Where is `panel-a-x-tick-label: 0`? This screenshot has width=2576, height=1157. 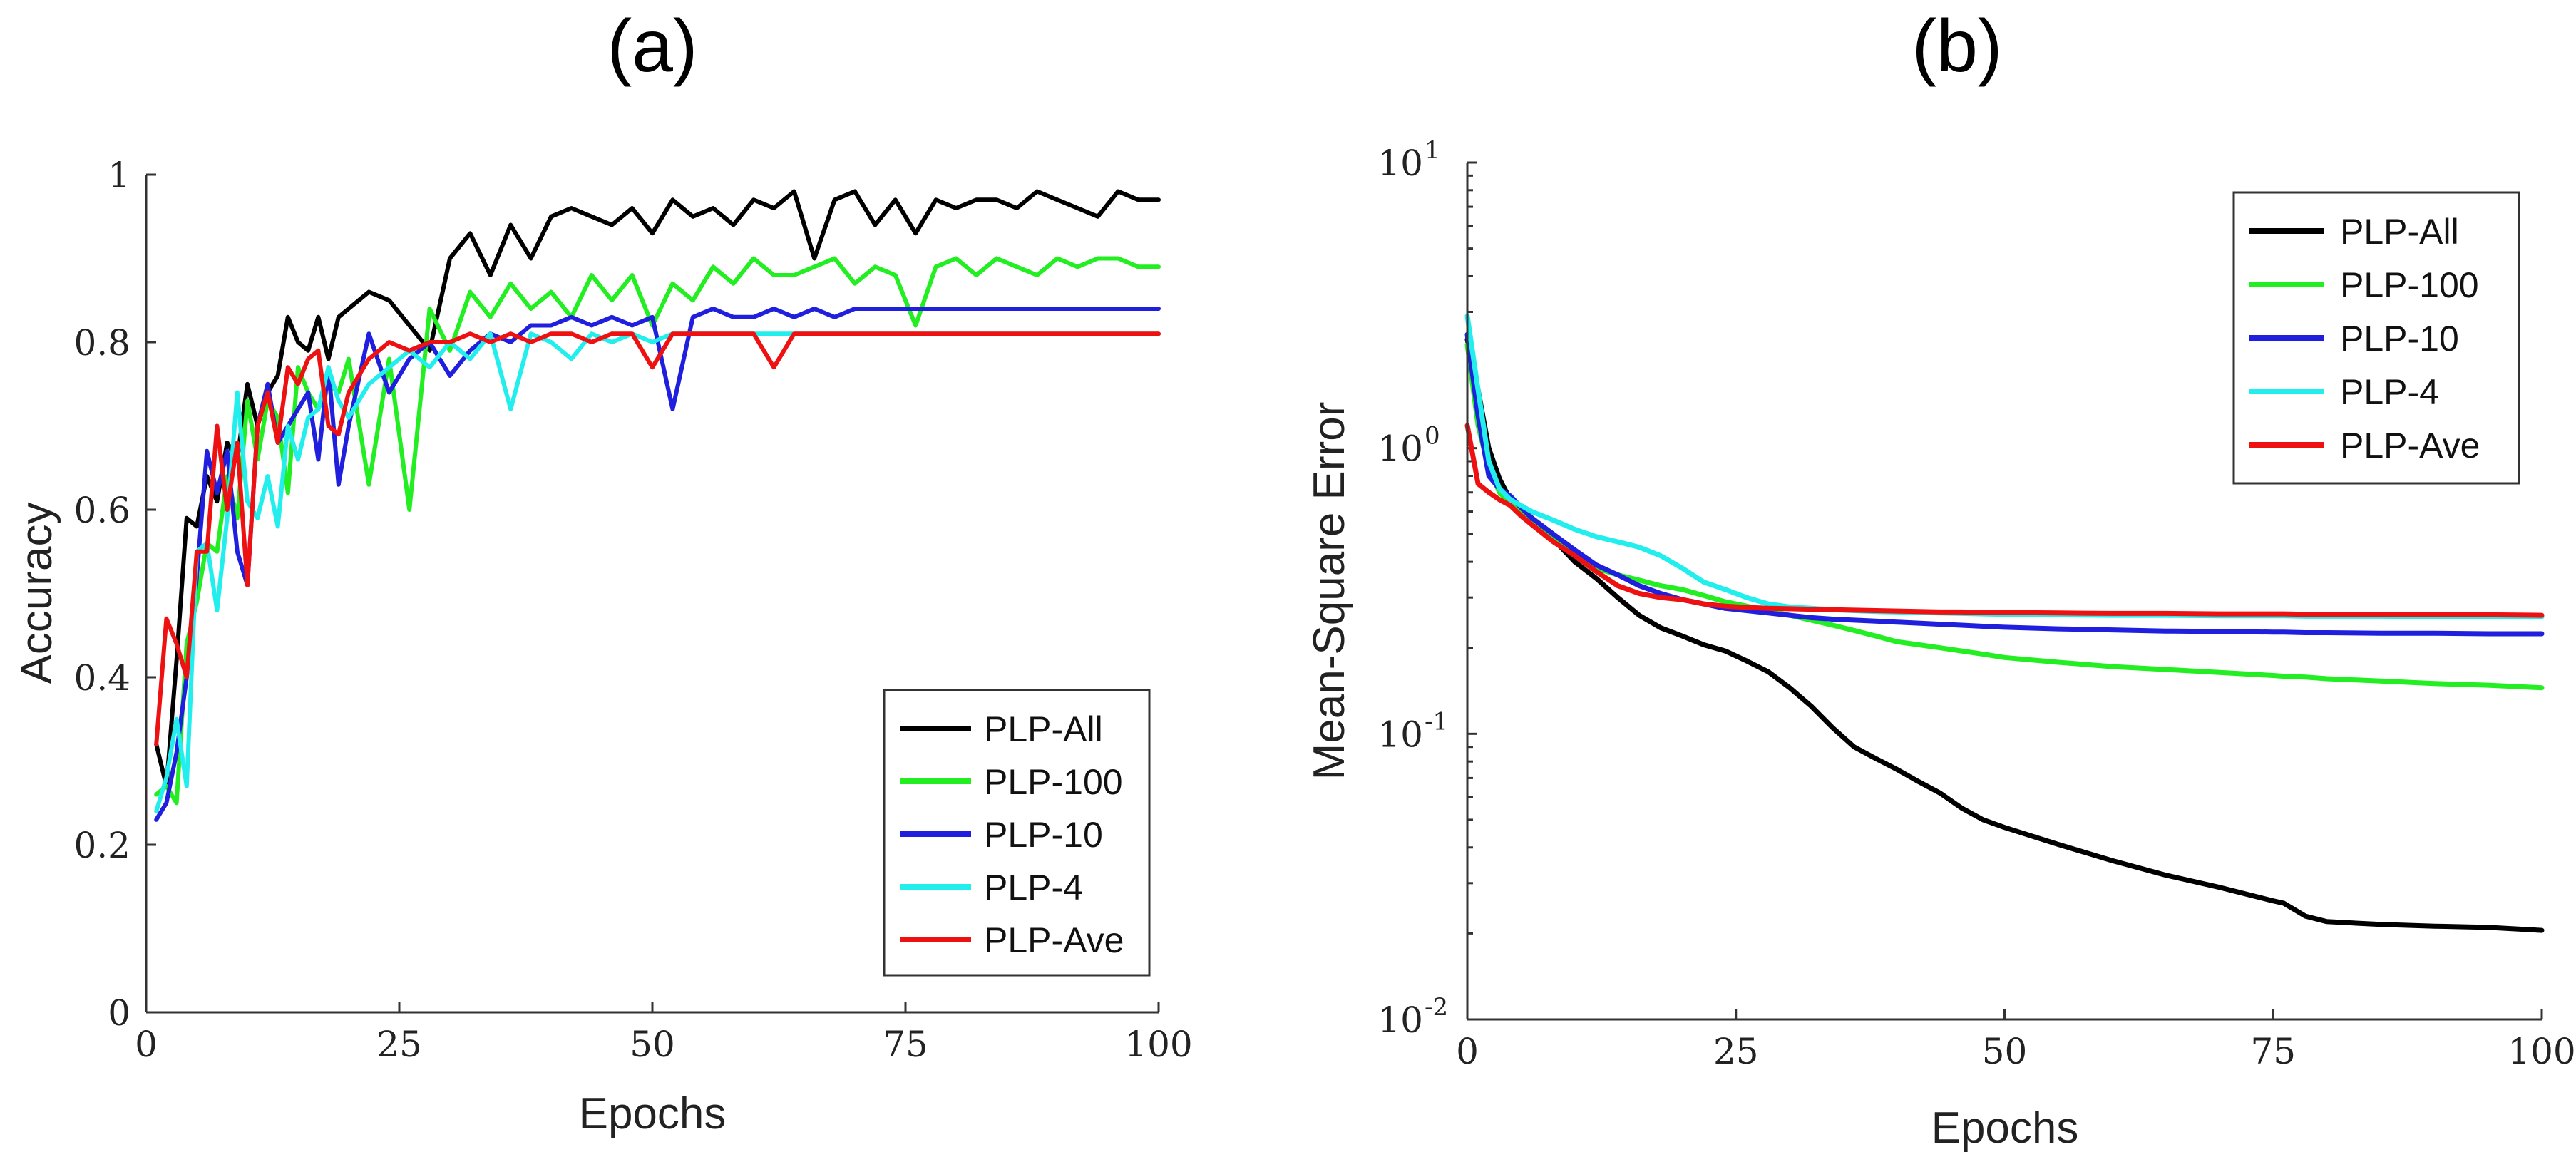
panel-a-x-tick-label: 0 is located at coordinates (146, 1044).